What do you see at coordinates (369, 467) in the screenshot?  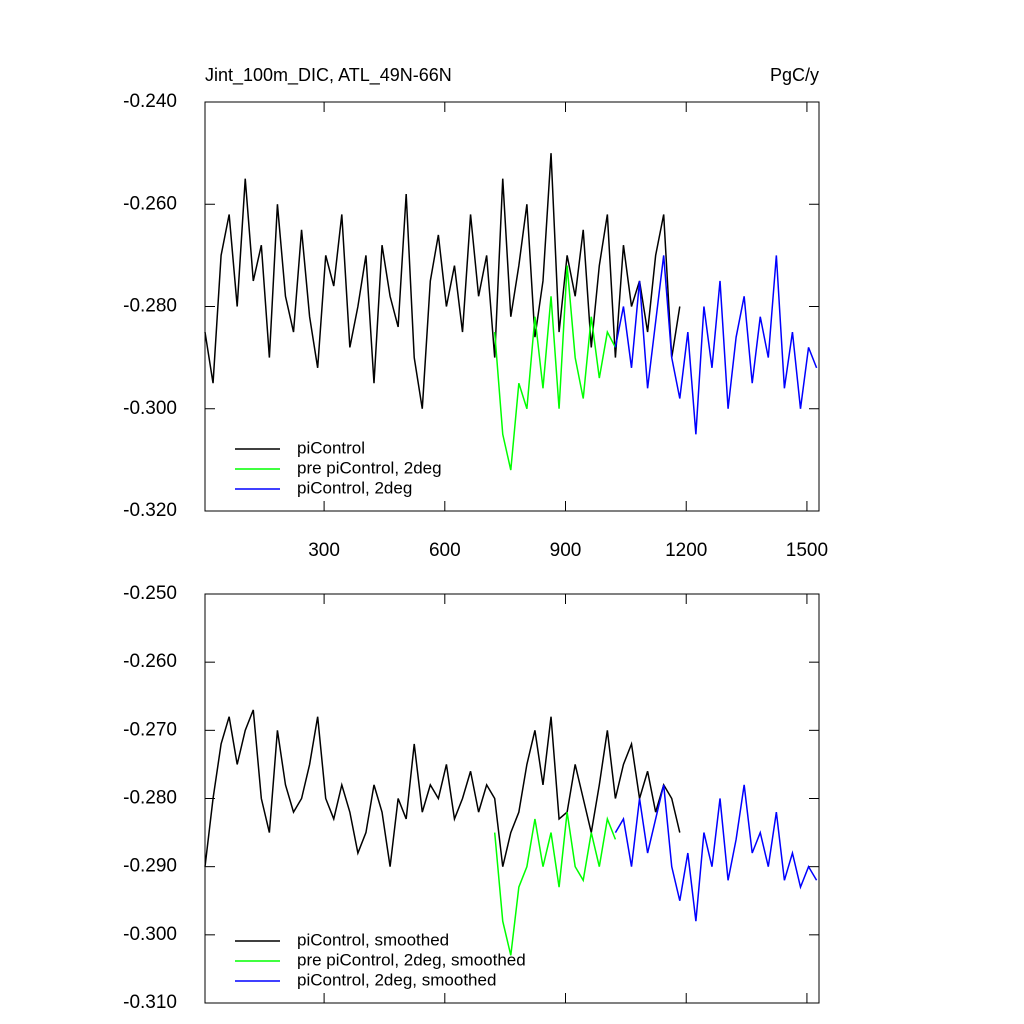 I see `legend-label: pre piControl, 2deg` at bounding box center [369, 467].